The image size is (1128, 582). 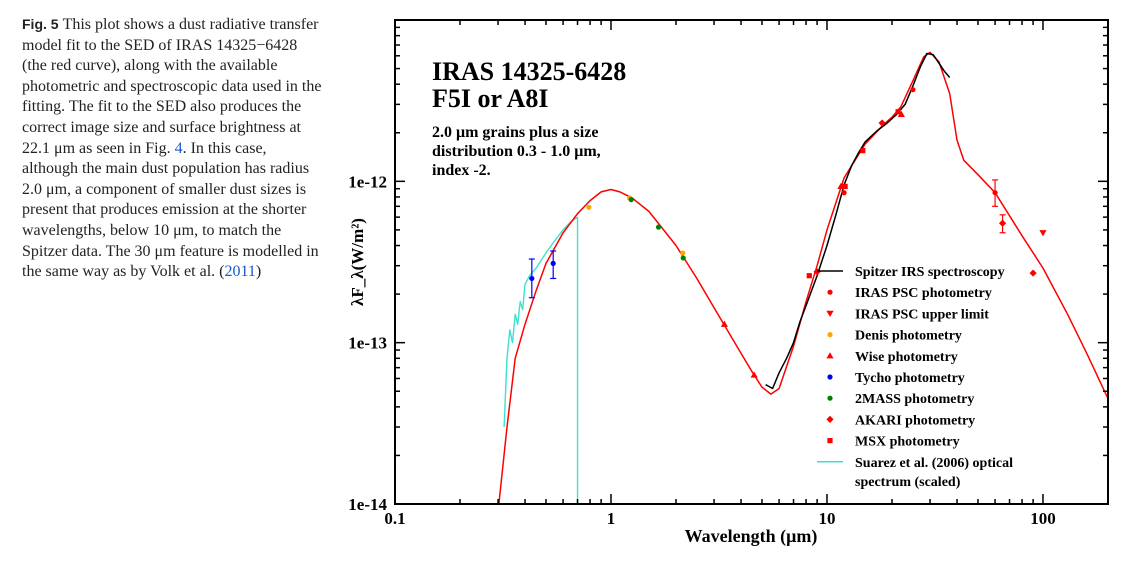 I want to click on figure-label: Fig. 5, so click(x=40, y=24).